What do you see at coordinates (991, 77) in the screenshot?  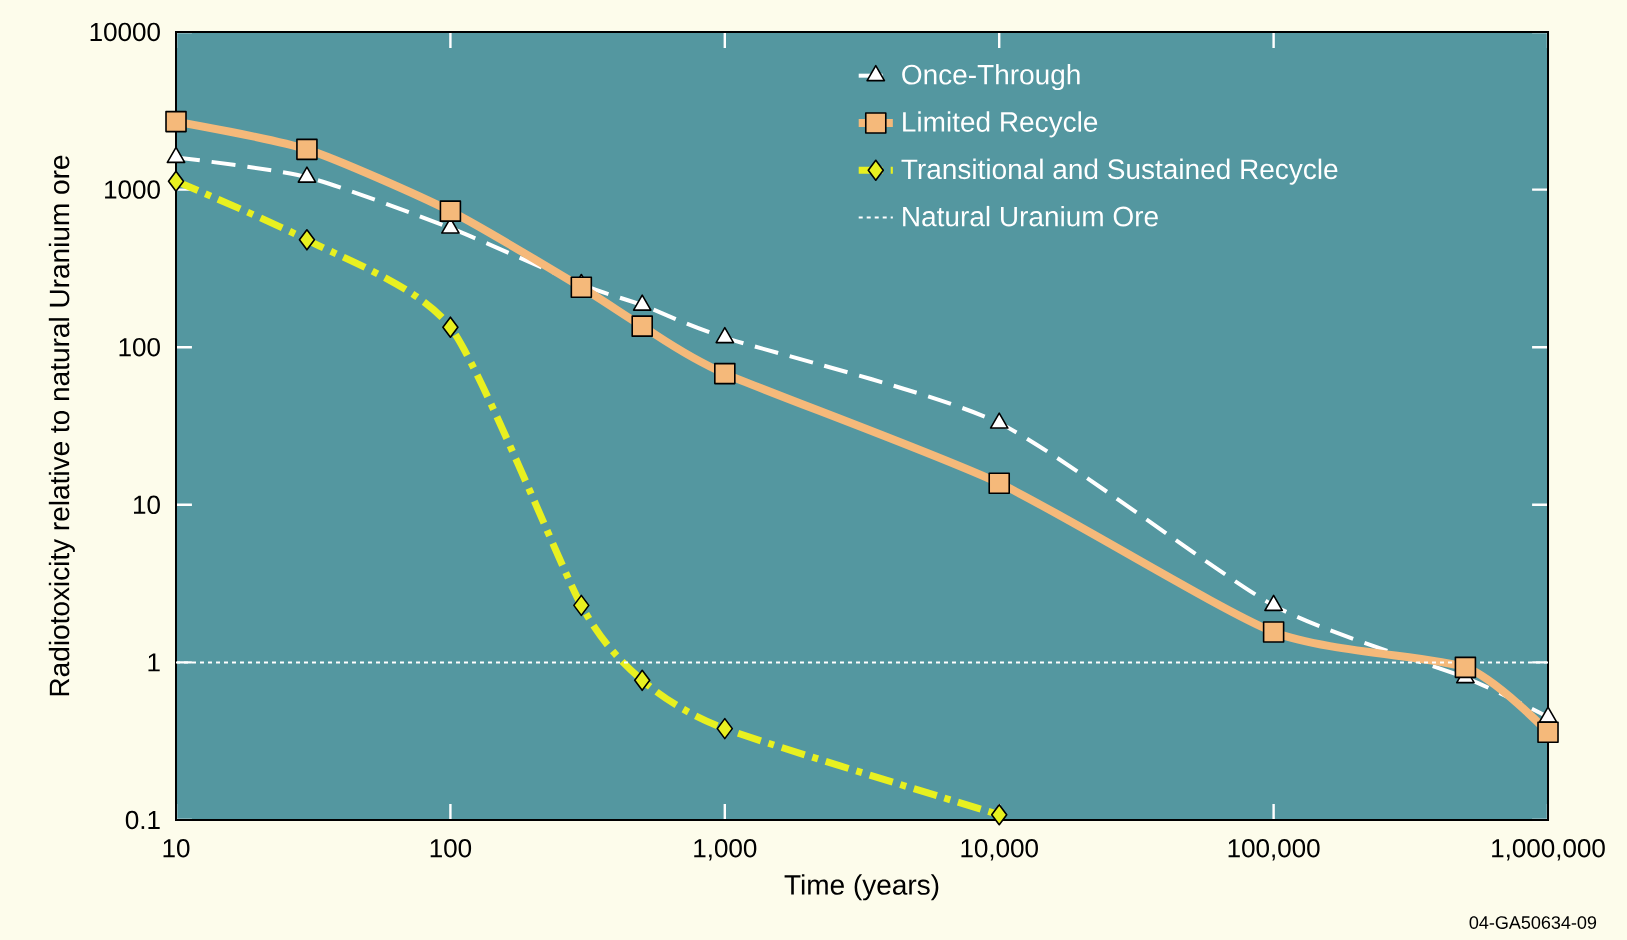 I see `legend-label: Once-Through` at bounding box center [991, 77].